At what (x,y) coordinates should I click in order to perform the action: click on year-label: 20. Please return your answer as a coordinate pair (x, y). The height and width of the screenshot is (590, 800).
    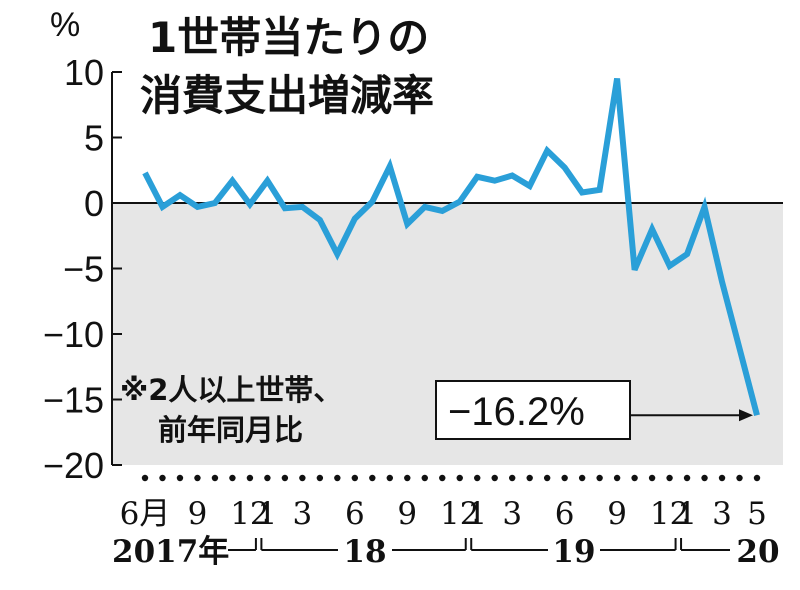
    Looking at the image, I should click on (757, 552).